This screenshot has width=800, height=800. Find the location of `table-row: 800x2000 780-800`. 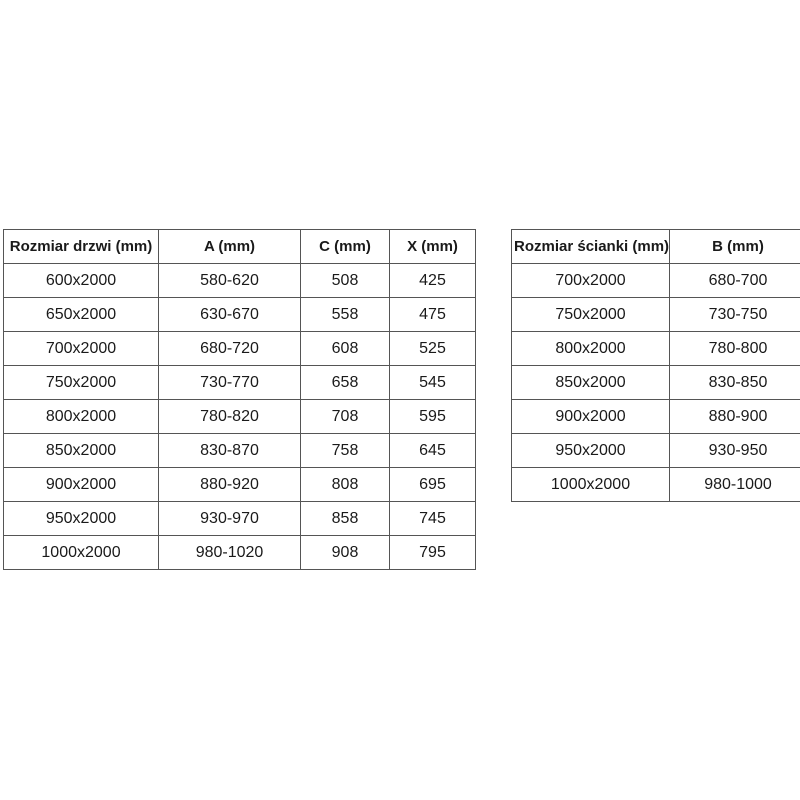

table-row: 800x2000 780-800 is located at coordinates (655, 348).